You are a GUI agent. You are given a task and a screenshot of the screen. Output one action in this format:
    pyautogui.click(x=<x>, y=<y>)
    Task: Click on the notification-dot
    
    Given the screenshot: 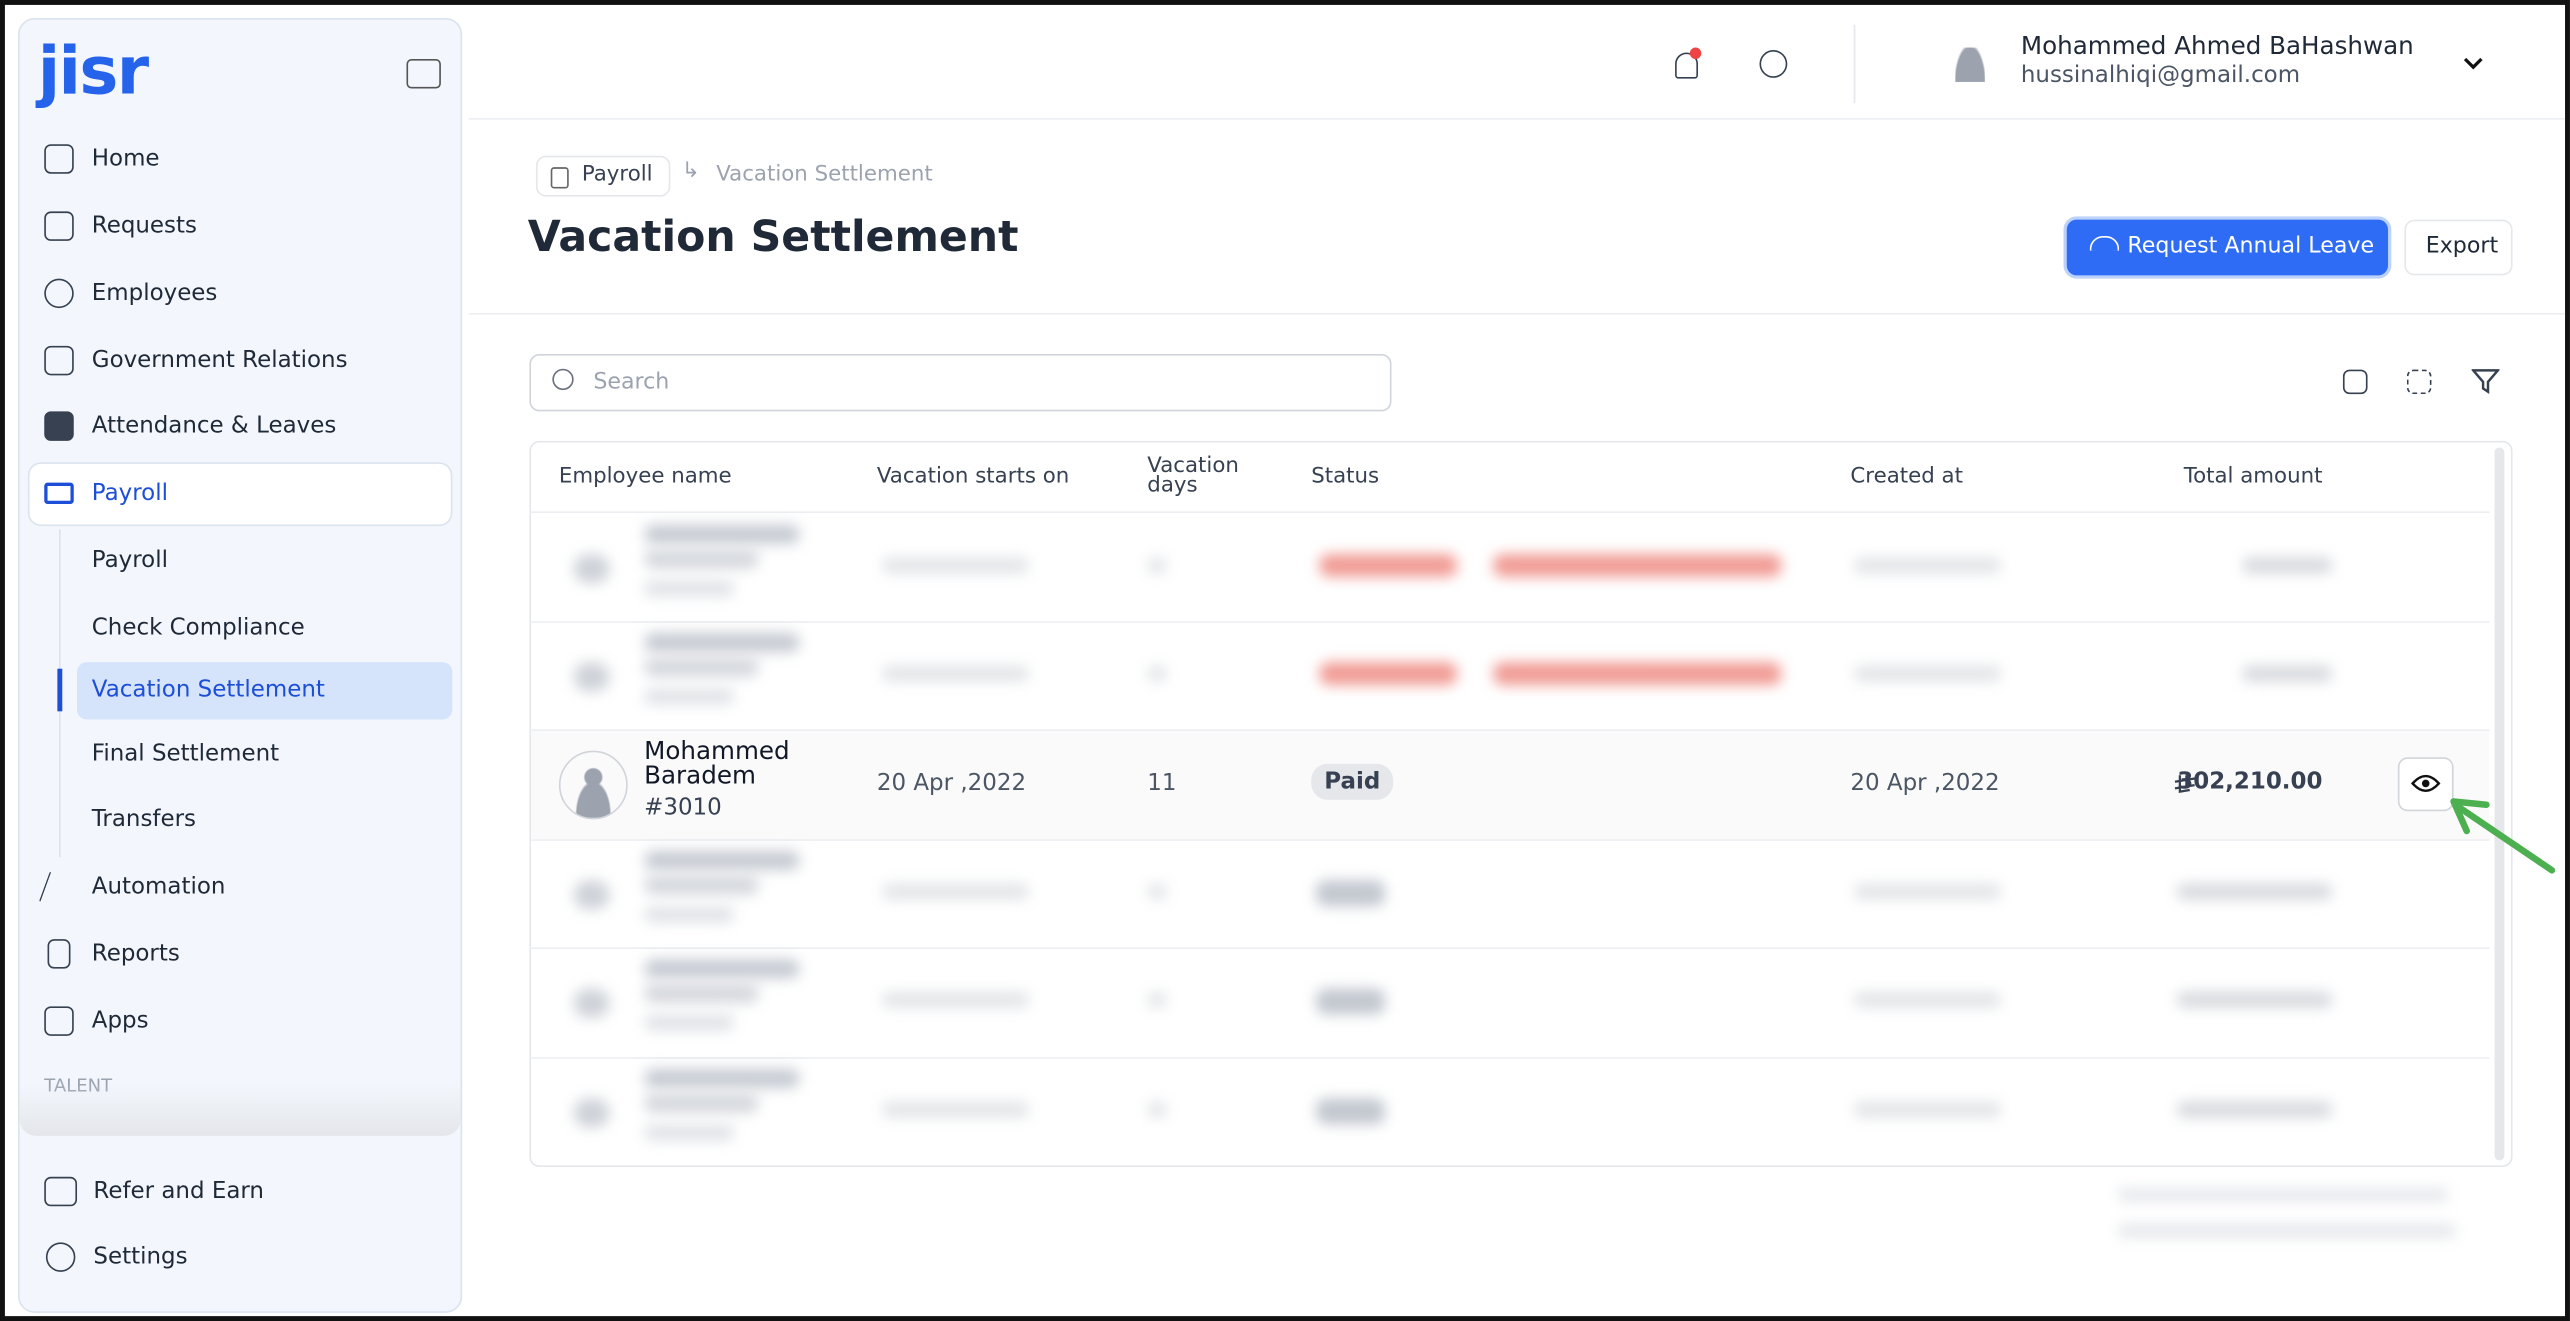 What is the action you would take?
    pyautogui.click(x=1695, y=53)
    